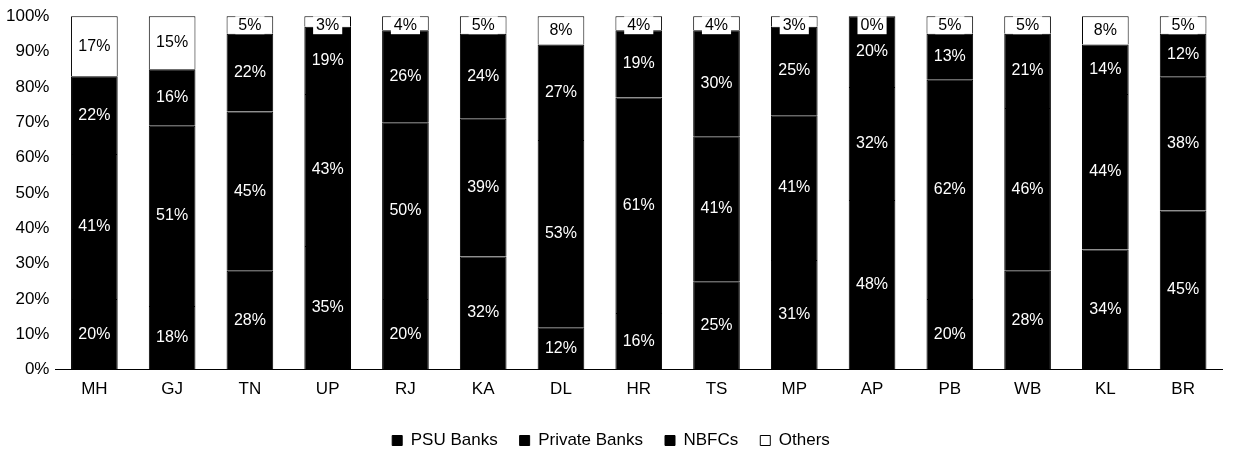 The width and height of the screenshot is (1242, 464). I want to click on y-tick-label: 20%, so click(32, 298).